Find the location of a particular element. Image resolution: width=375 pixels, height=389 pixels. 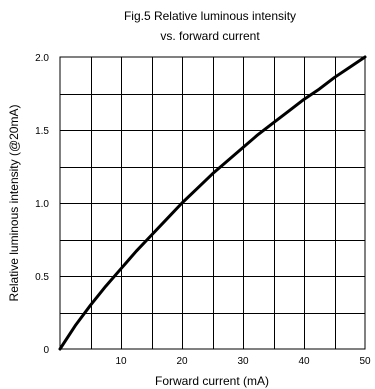

y-tick-label-3: 1.5 is located at coordinates (42, 131).